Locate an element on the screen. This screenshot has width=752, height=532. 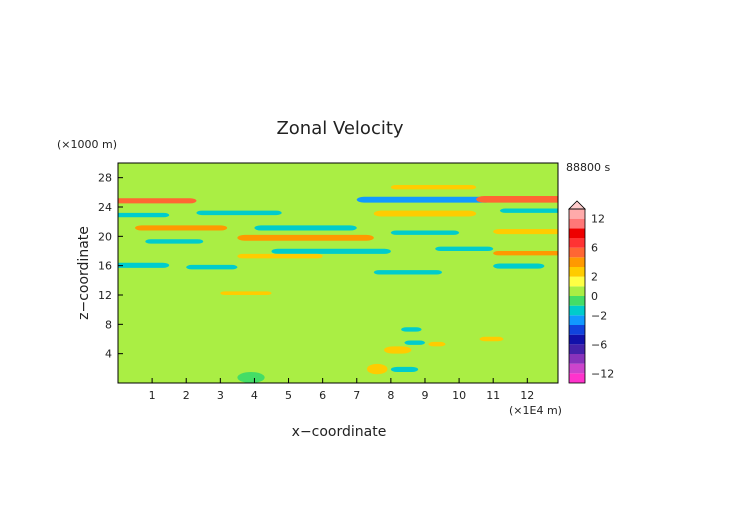
x-tick-label: 11 is located at coordinates (493, 395).